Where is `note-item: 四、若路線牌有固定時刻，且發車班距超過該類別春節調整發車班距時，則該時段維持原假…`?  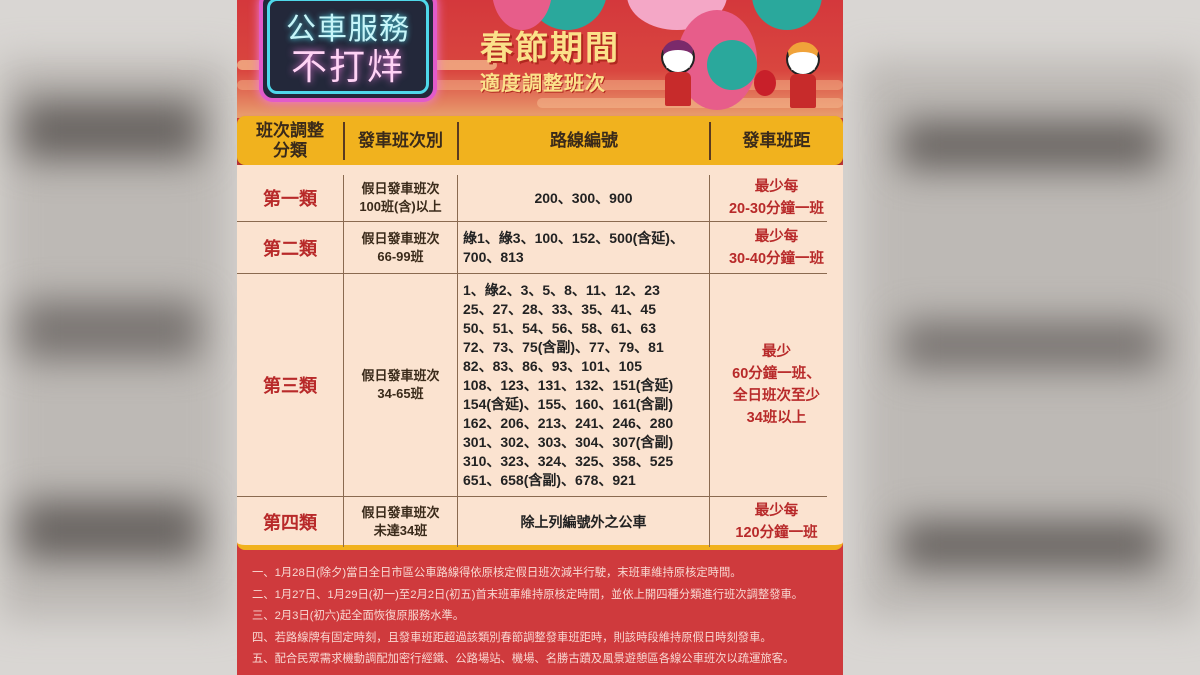 note-item: 四、若路線牌有固定時刻，且發車班距超過該類別春節調整發車班距時，則該時段維持原假… is located at coordinates (512, 637).